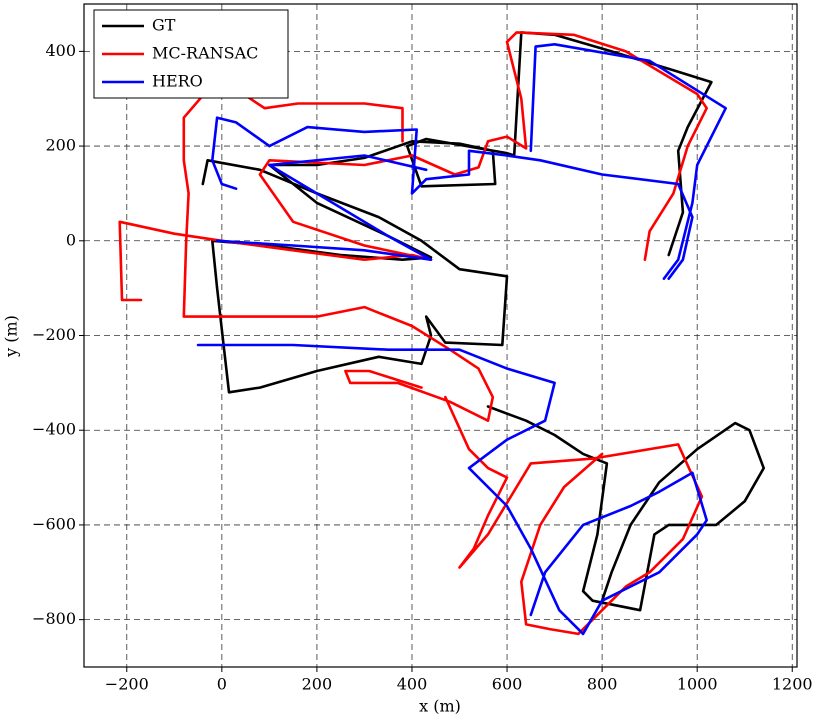  Describe the element at coordinates (697, 684) in the screenshot. I see `x-tick-label: 1000` at that location.